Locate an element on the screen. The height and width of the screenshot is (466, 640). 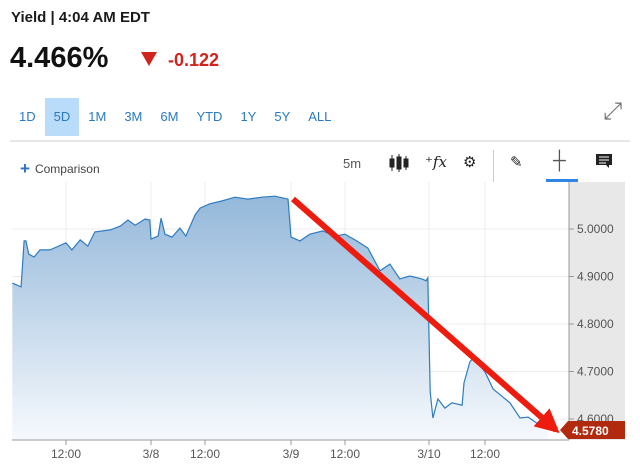
last-value-label: 4.5780 is located at coordinates (590, 431).